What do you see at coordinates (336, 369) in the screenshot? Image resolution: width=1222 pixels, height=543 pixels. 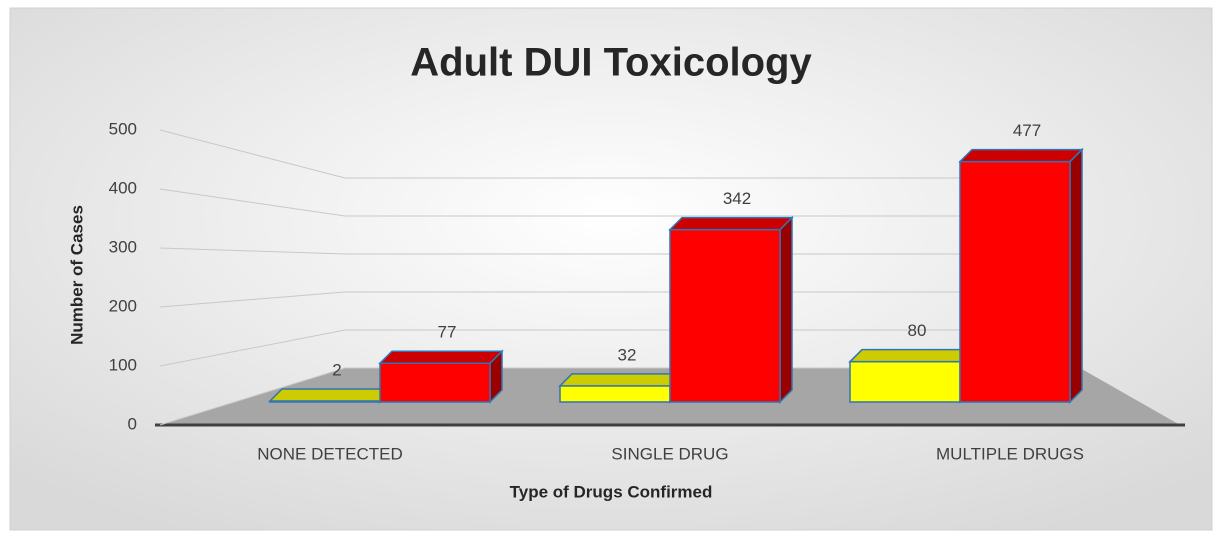 I see `data-label: 2` at bounding box center [336, 369].